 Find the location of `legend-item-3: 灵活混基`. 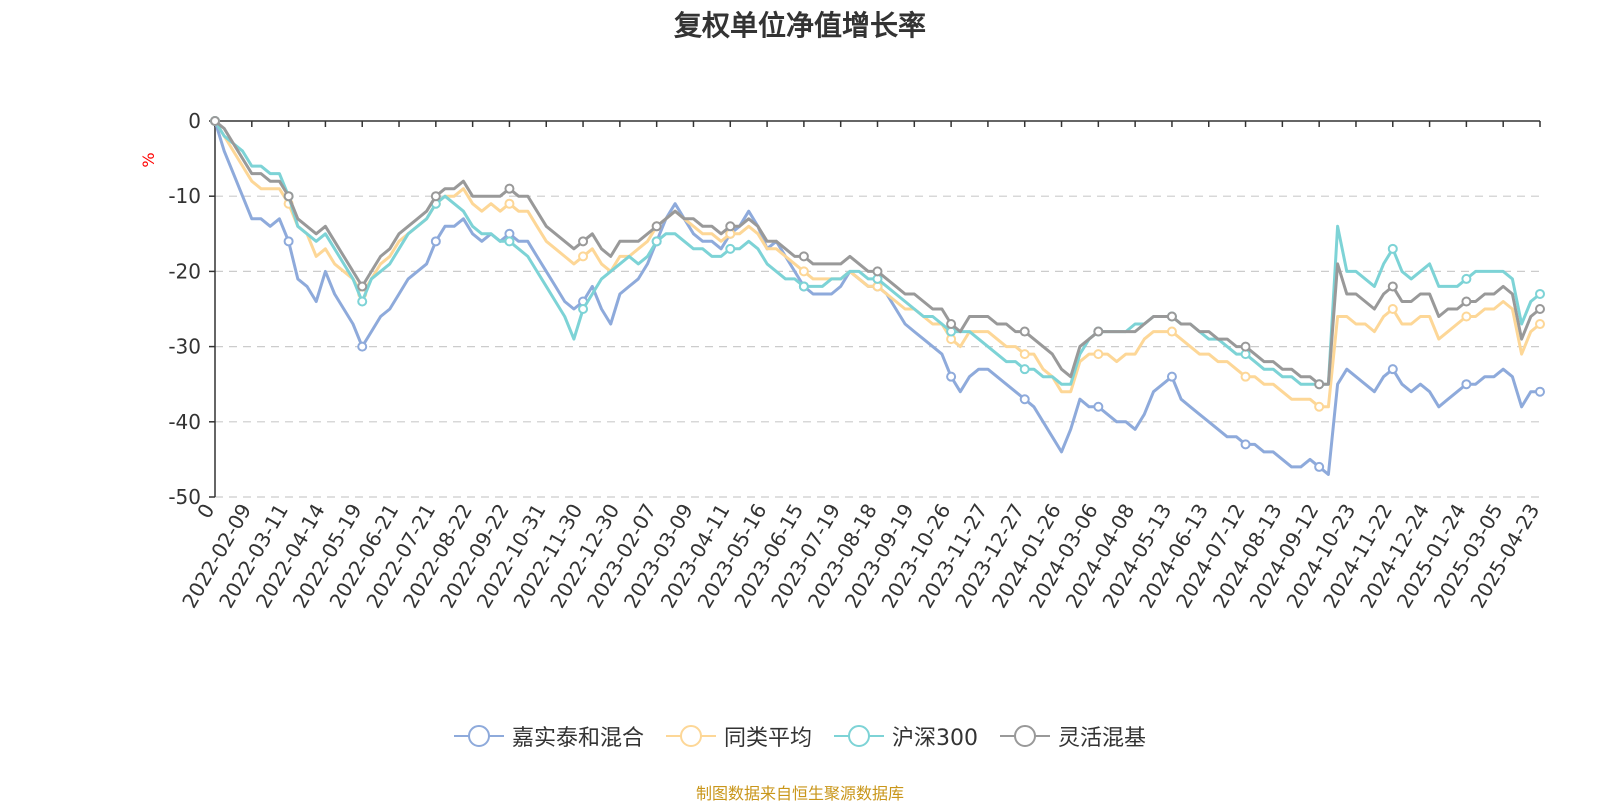

legend-item-3: 灵活混基 is located at coordinates (1073, 736).